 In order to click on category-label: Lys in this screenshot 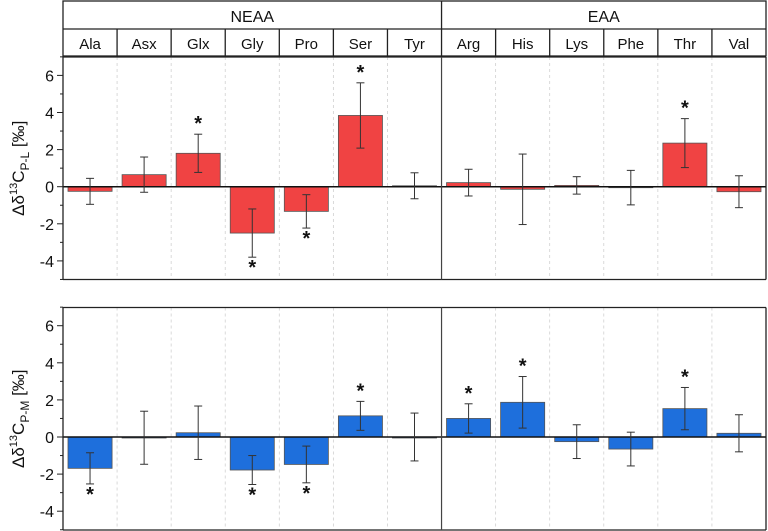, I will do `click(576, 44)`.